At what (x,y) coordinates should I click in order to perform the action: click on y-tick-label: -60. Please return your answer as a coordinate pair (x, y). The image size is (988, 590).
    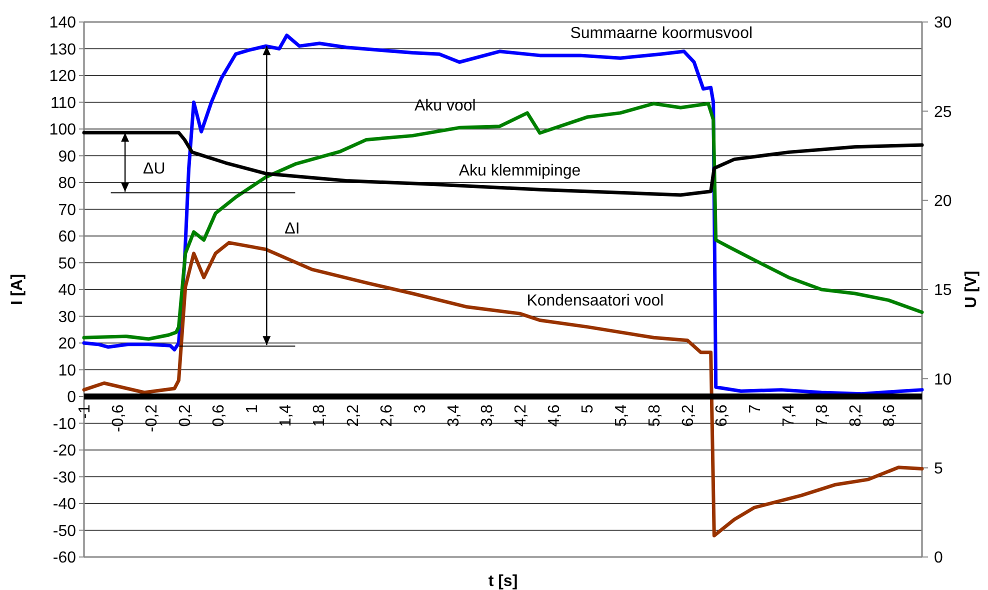
    Looking at the image, I should click on (64, 558).